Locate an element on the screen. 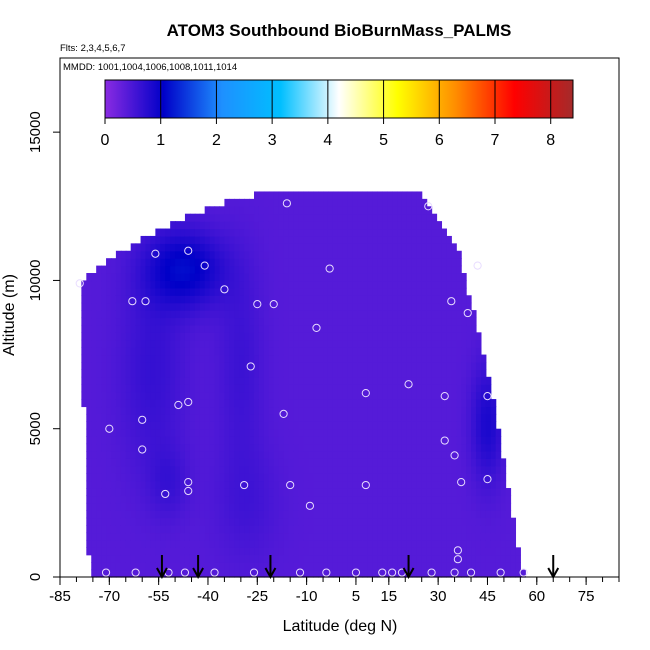 The image size is (650, 650). x-tick-label: -40 is located at coordinates (208, 596).